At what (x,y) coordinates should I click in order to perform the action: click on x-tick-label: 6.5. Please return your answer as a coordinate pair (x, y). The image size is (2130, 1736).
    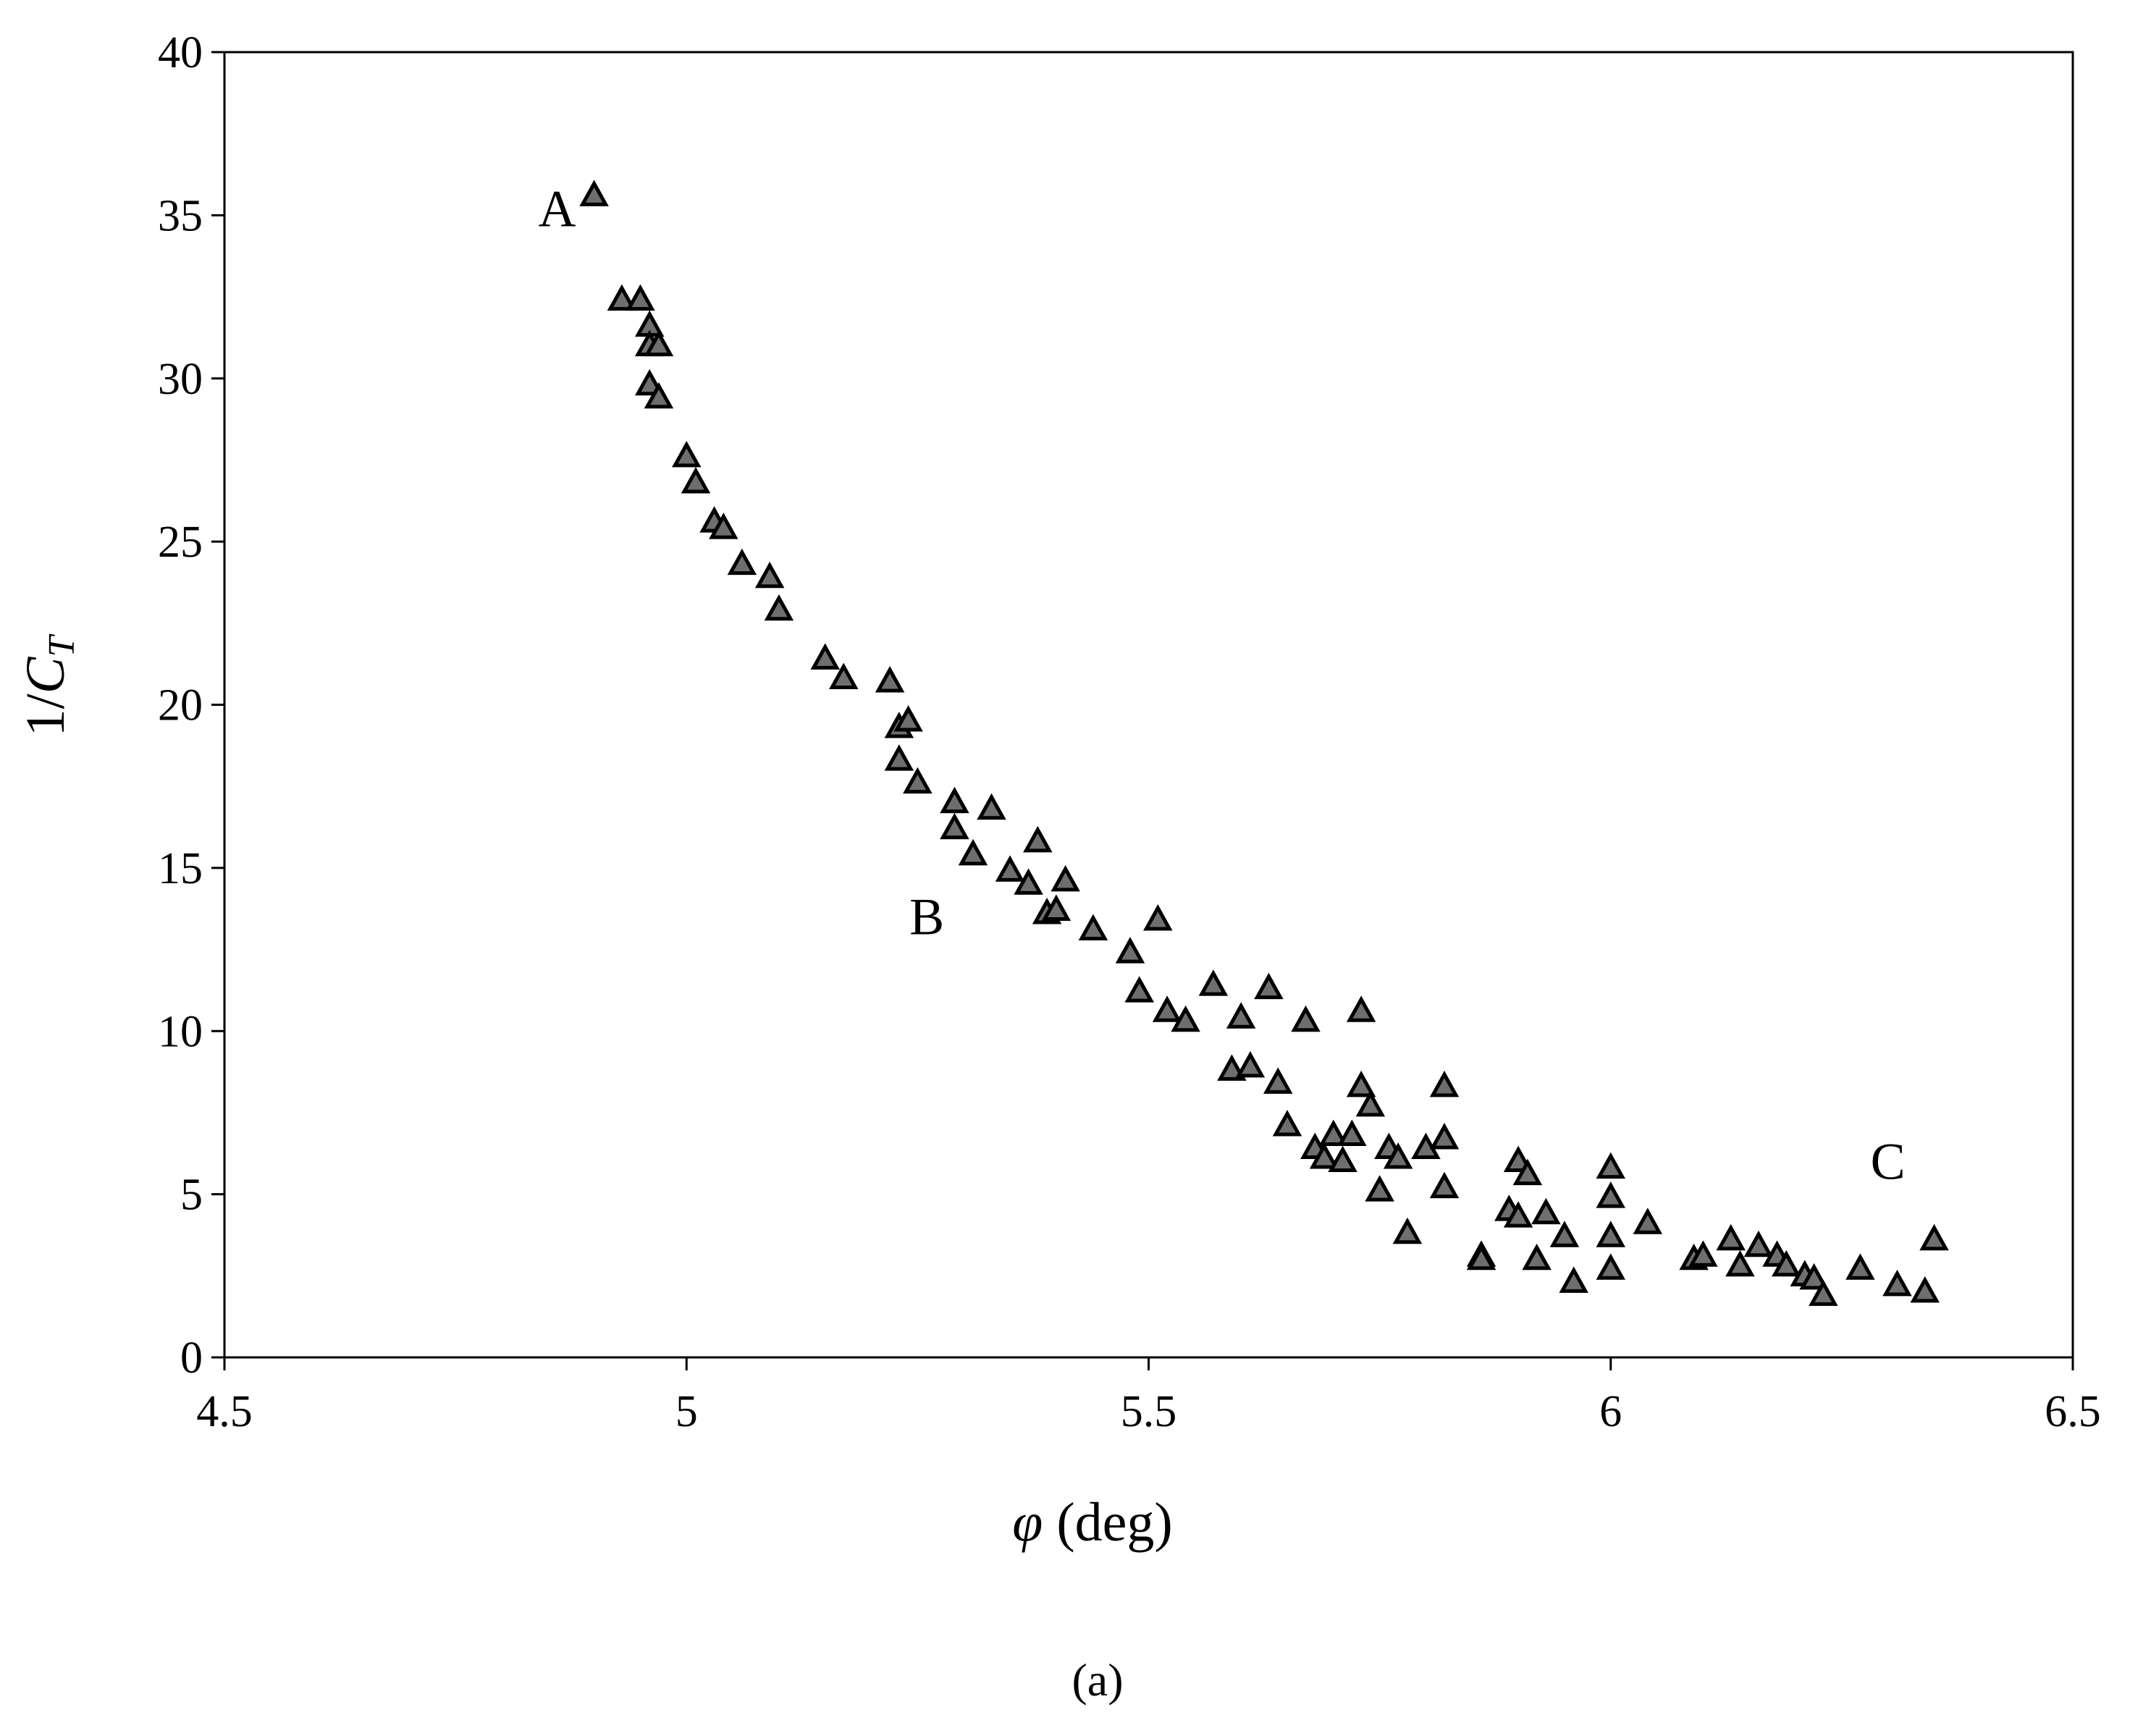
    Looking at the image, I should click on (2073, 1411).